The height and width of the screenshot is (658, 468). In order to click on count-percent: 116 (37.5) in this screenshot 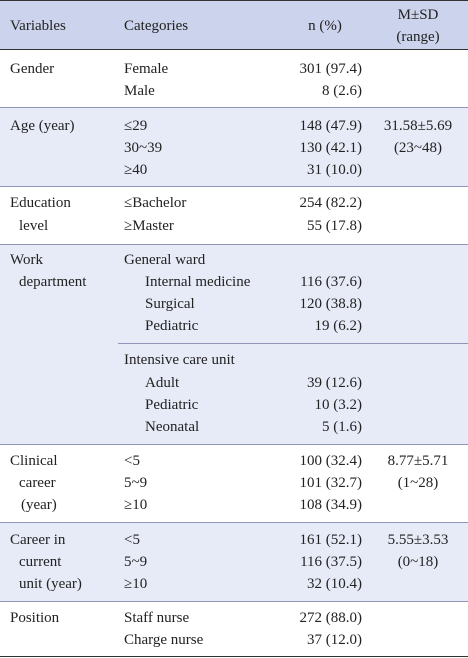, I will do `click(331, 562)`.